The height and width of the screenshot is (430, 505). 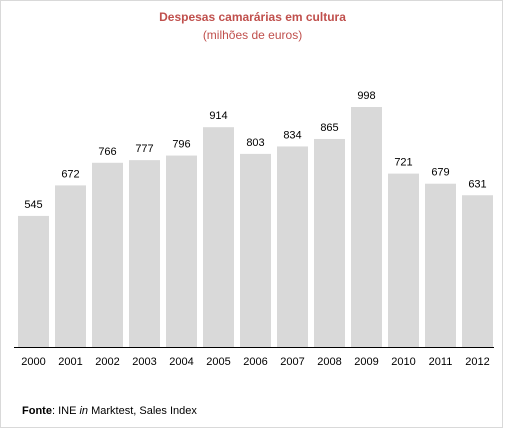 What do you see at coordinates (255, 362) in the screenshot?
I see `x-tick-label-2006: 2006` at bounding box center [255, 362].